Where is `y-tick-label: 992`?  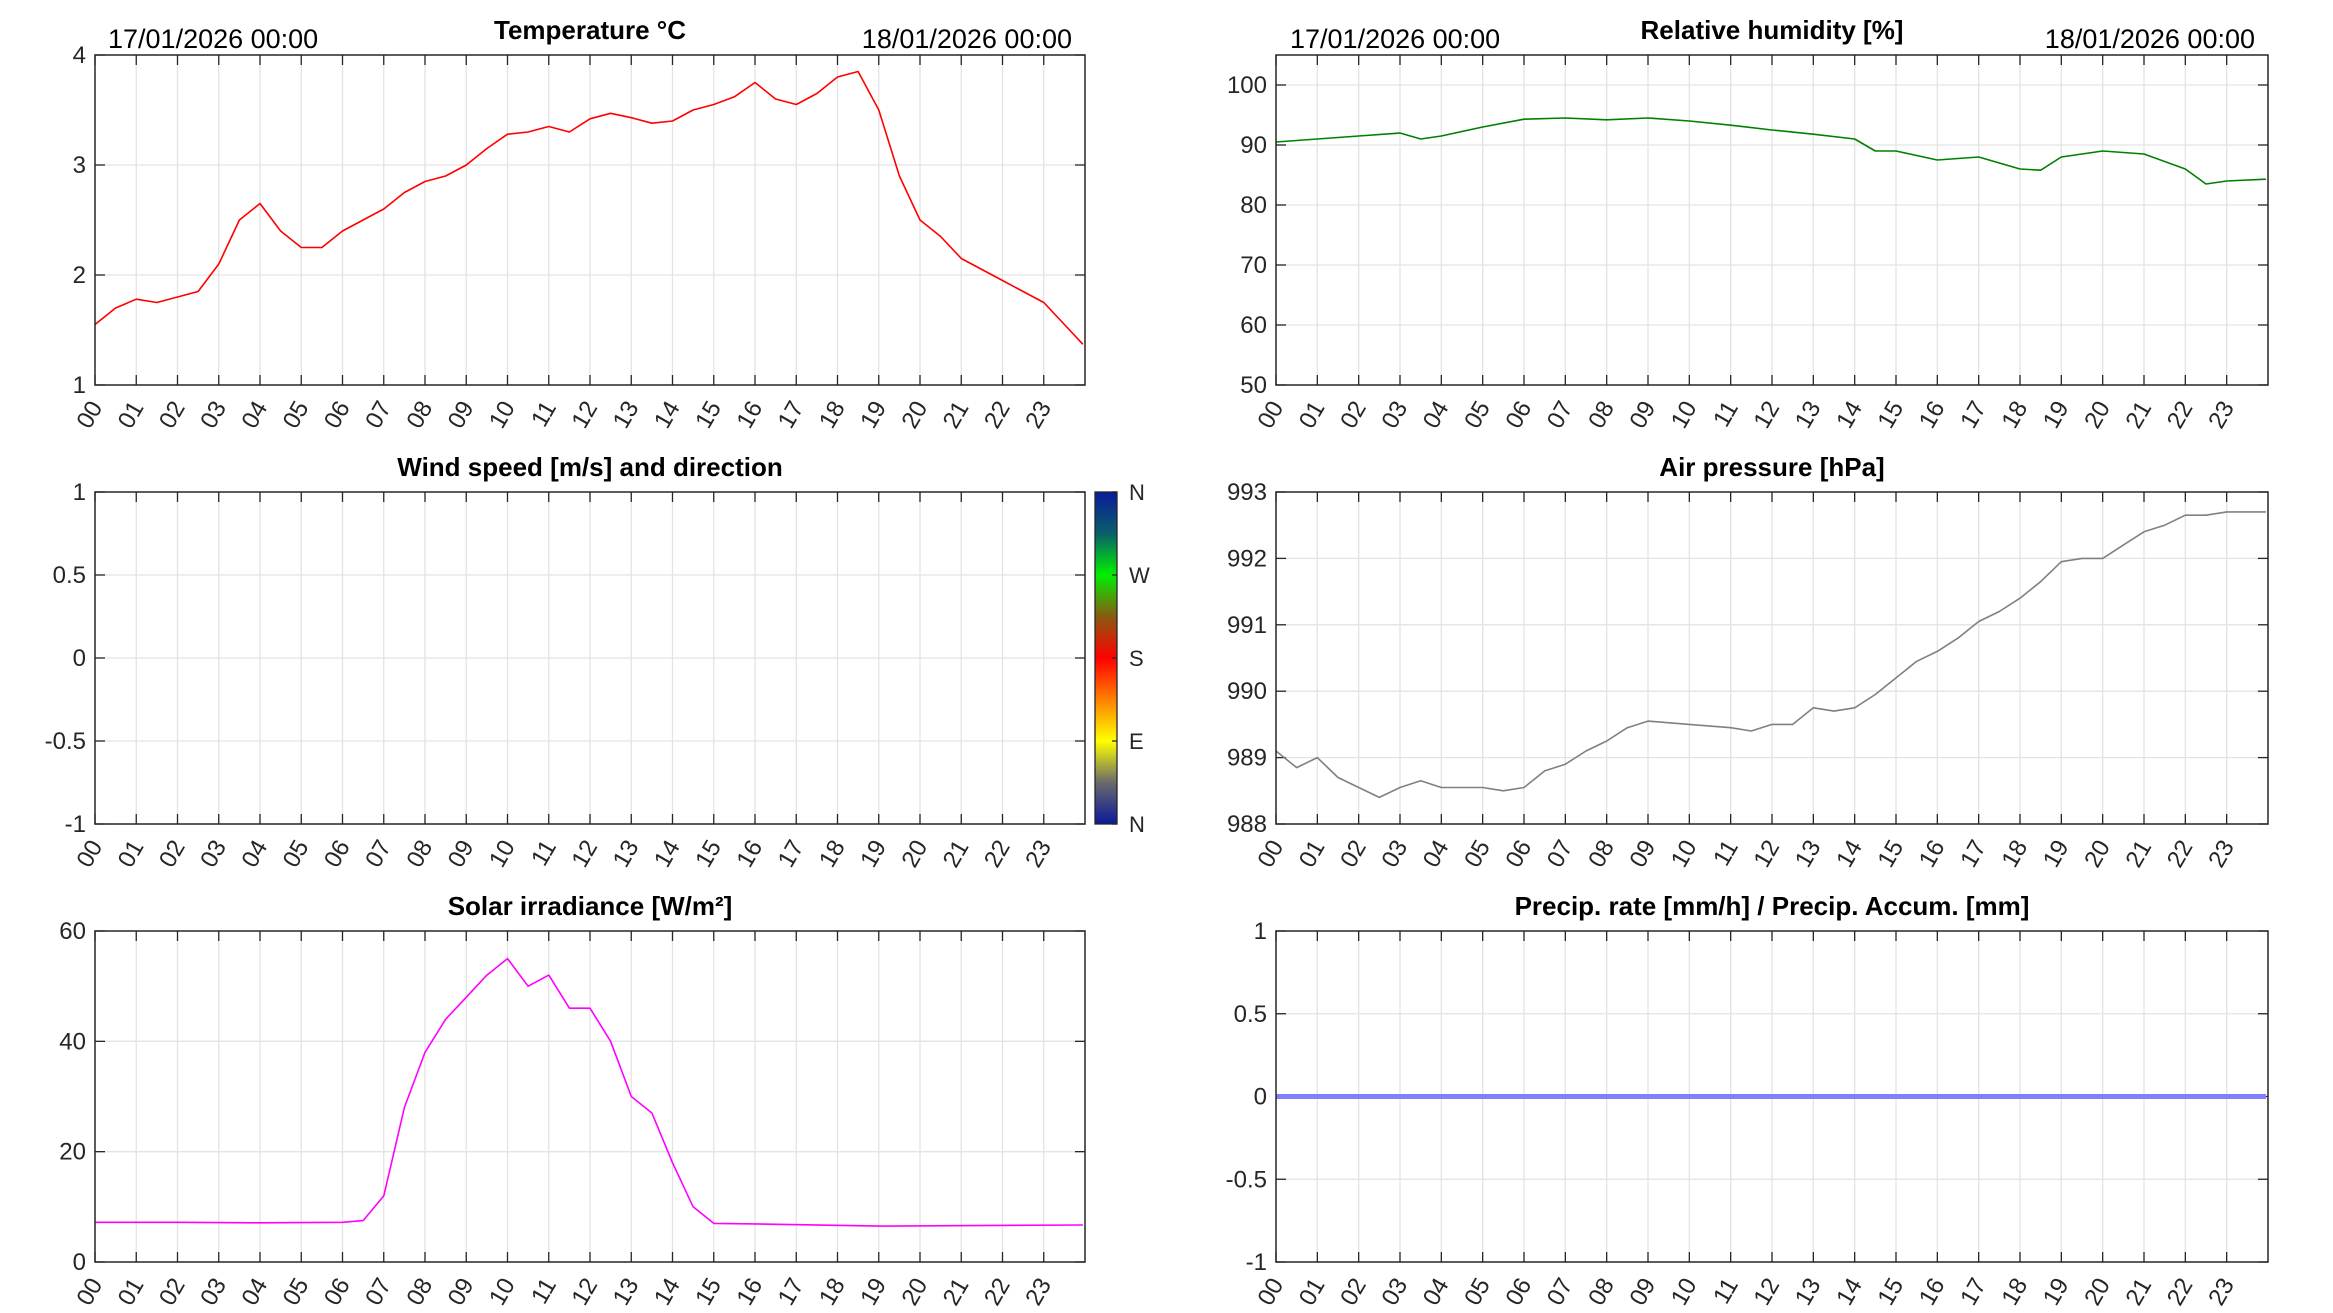
y-tick-label: 992 is located at coordinates (1247, 558).